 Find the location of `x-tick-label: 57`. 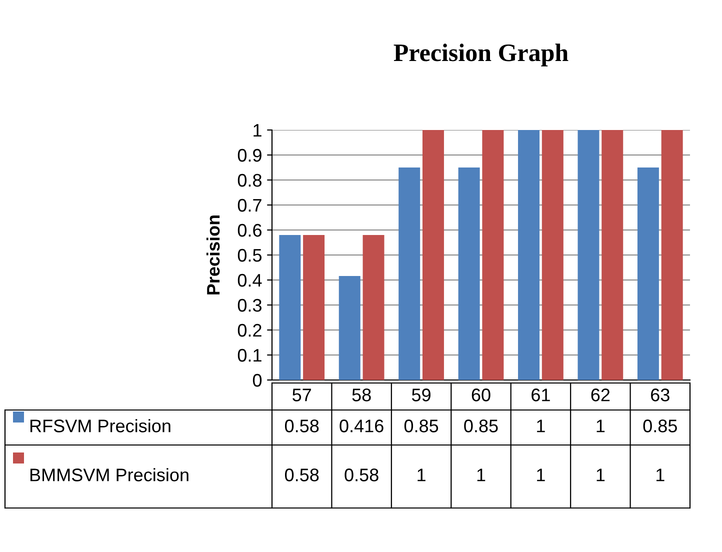

x-tick-label: 57 is located at coordinates (301, 395).